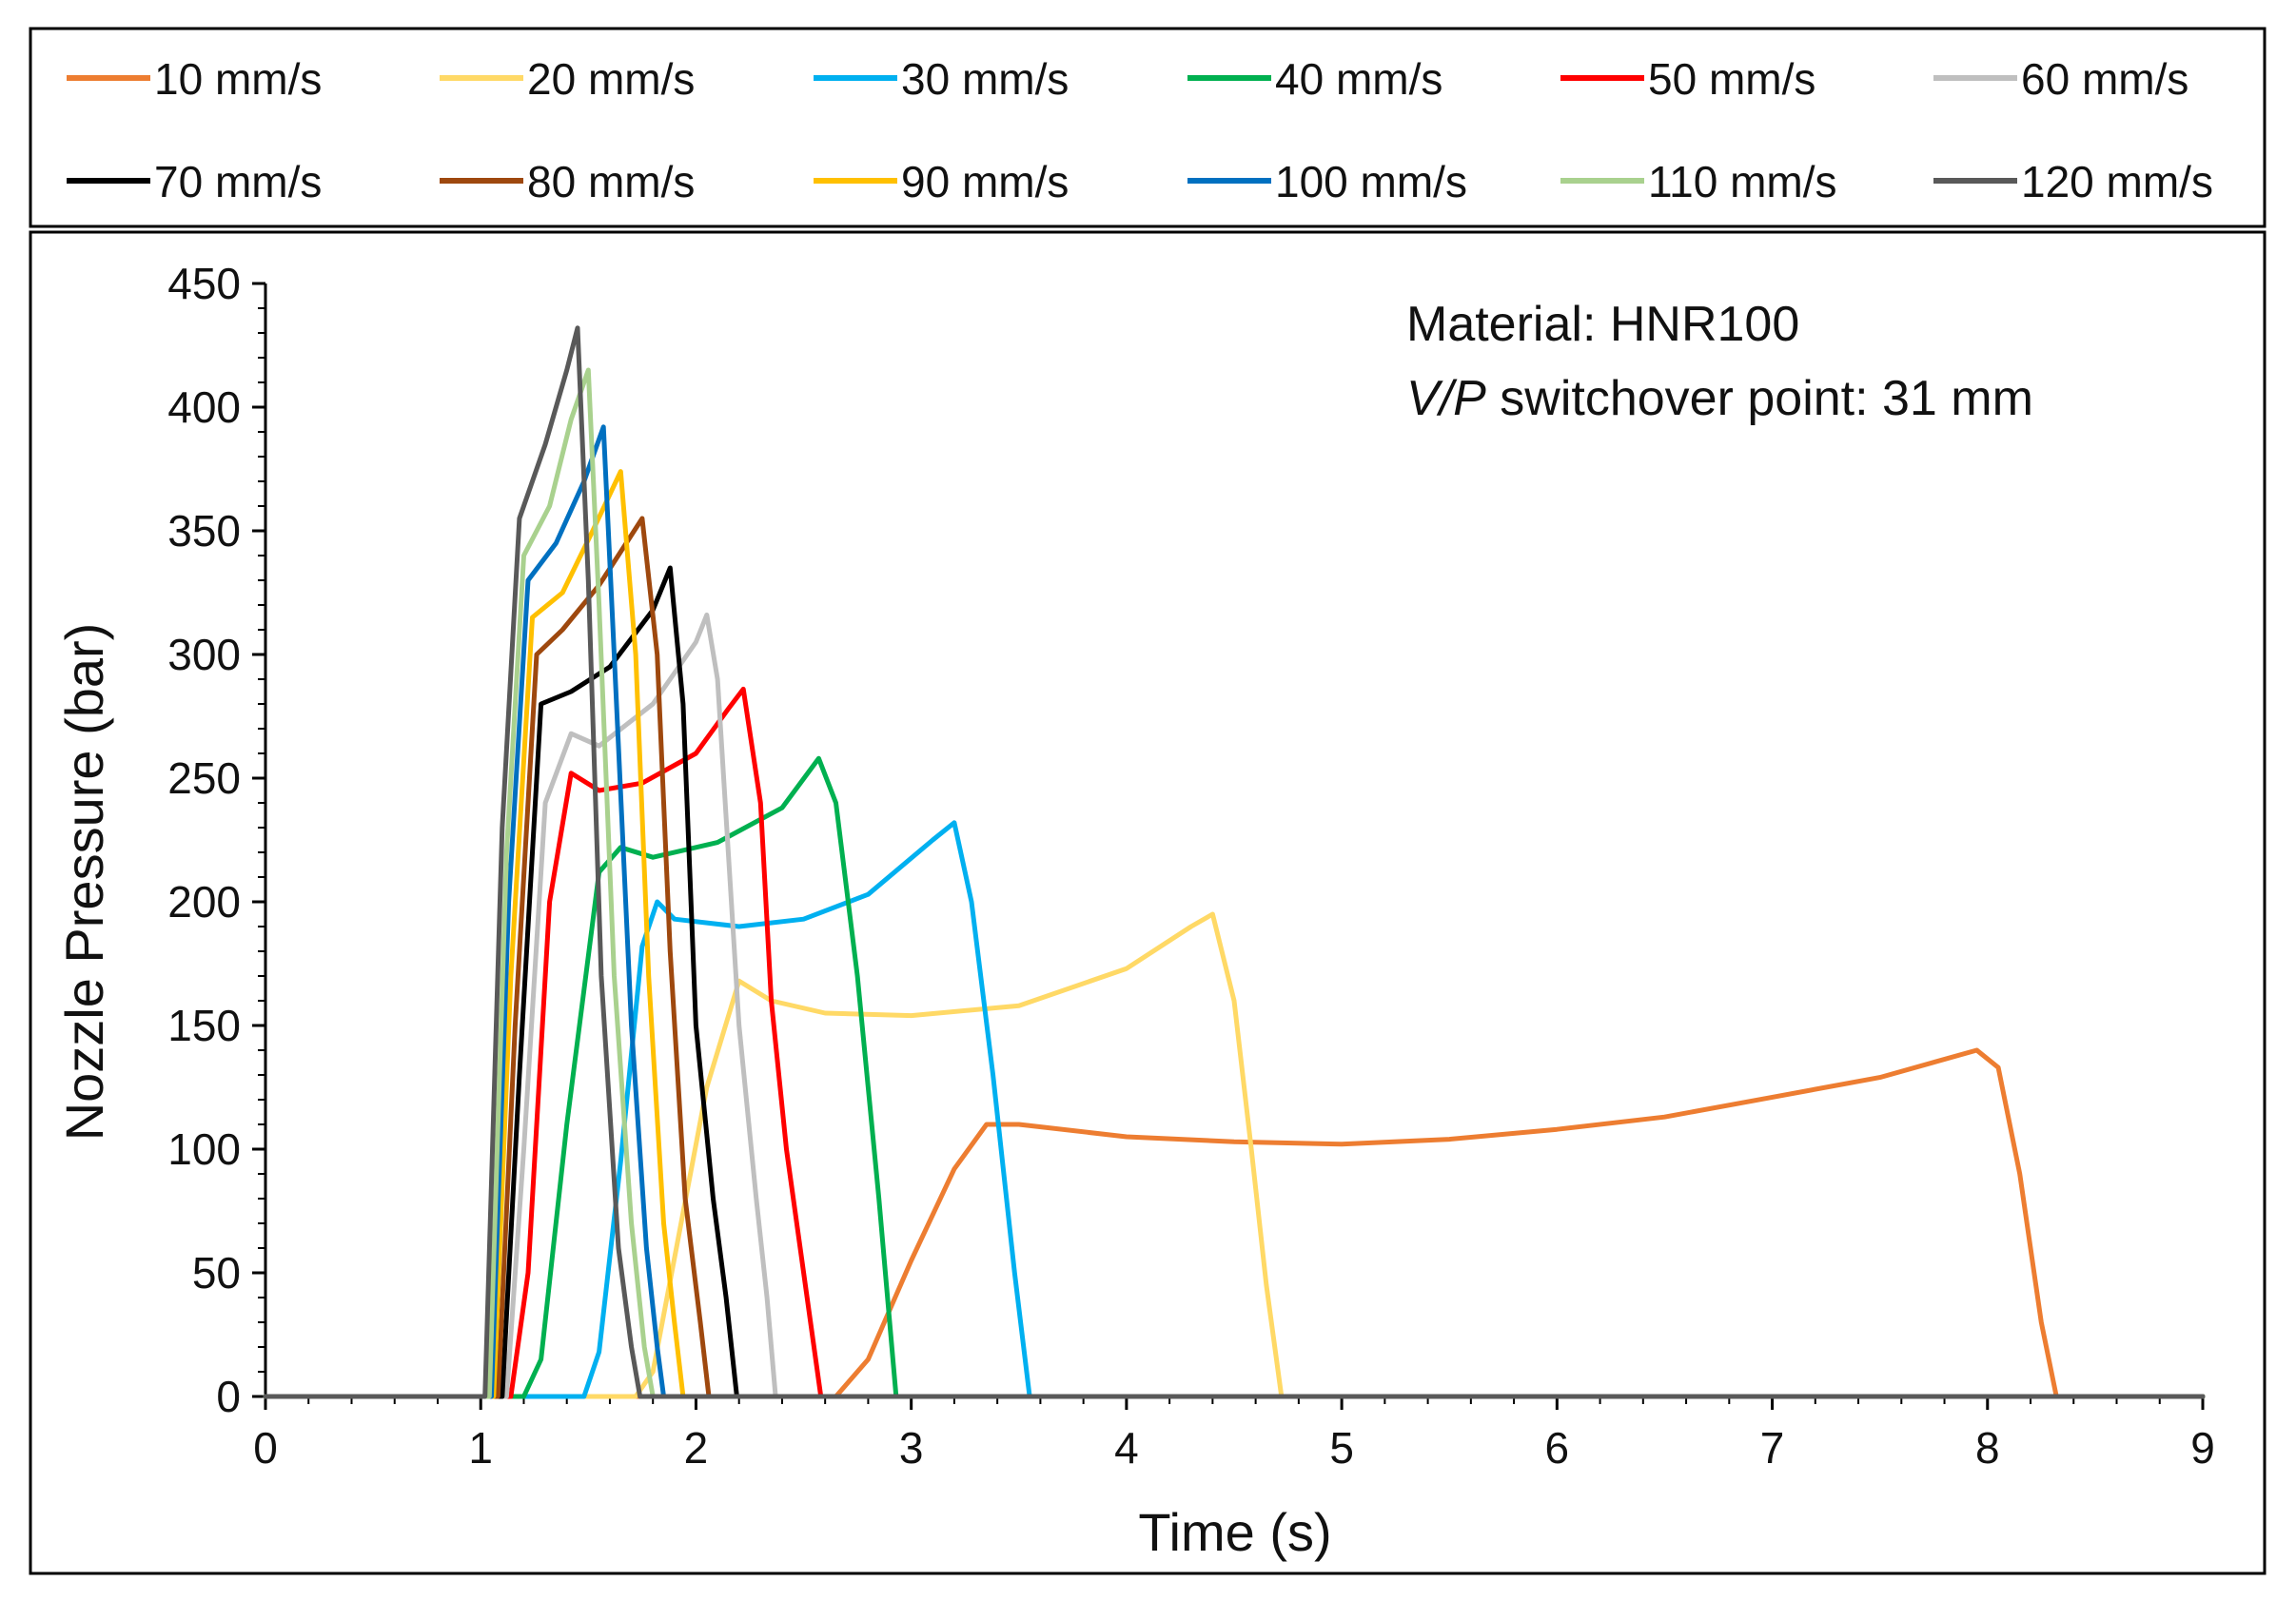 The image size is (2296, 1601). What do you see at coordinates (1742, 181) in the screenshot?
I see `legend-label-110-mm-s: 110 mm/s` at bounding box center [1742, 181].